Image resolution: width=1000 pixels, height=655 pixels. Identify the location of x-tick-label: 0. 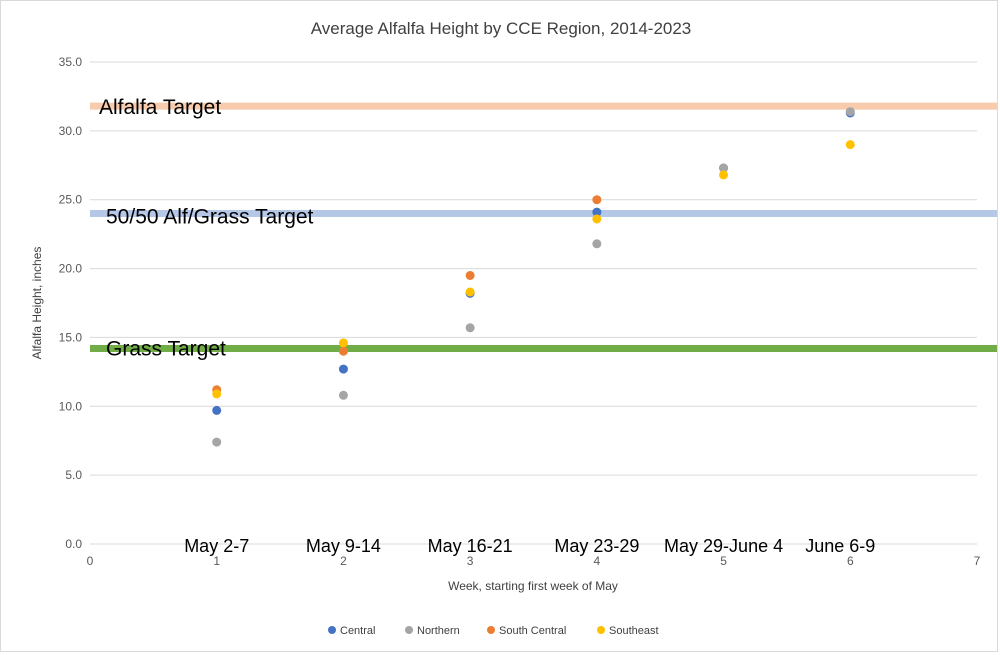
(90, 561).